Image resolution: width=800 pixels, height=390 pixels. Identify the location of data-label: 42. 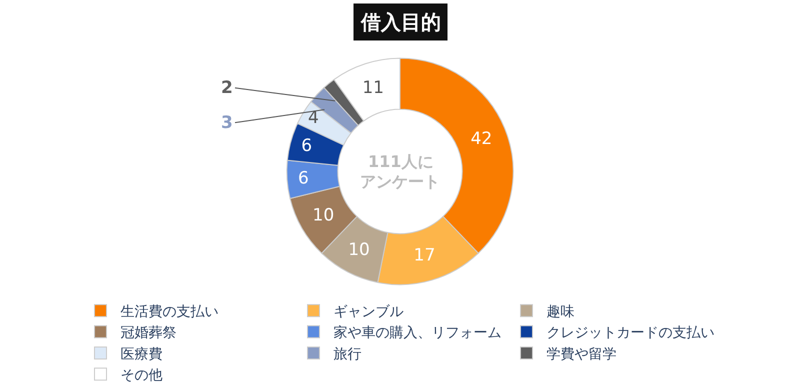
(481, 138).